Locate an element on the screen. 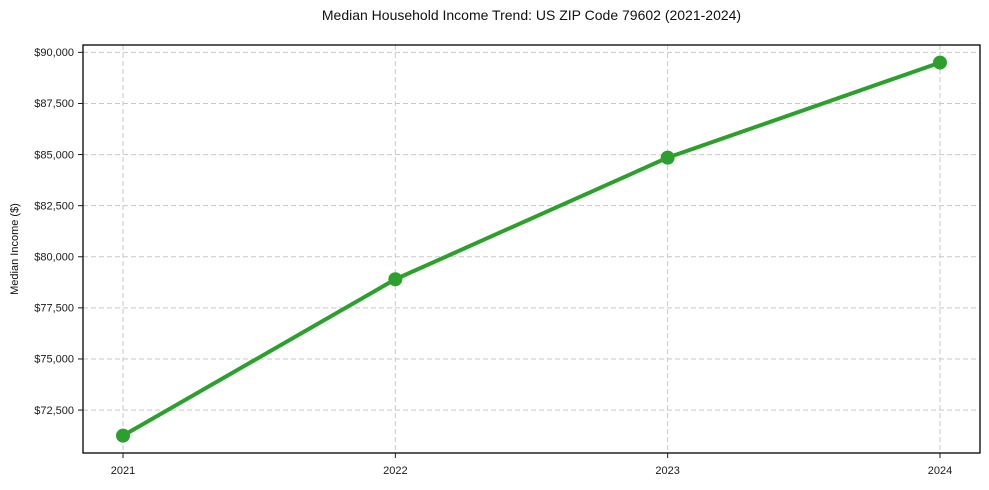 This screenshot has width=989, height=490. x-tick-label: 2024 is located at coordinates (940, 471).